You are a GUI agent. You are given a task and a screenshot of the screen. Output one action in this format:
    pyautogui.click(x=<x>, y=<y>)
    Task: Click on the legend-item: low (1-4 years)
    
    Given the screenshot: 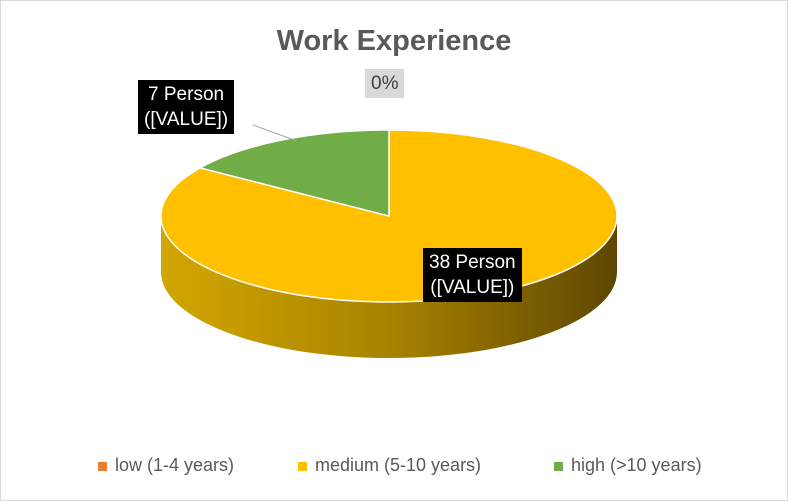 What is the action you would take?
    pyautogui.click(x=166, y=465)
    